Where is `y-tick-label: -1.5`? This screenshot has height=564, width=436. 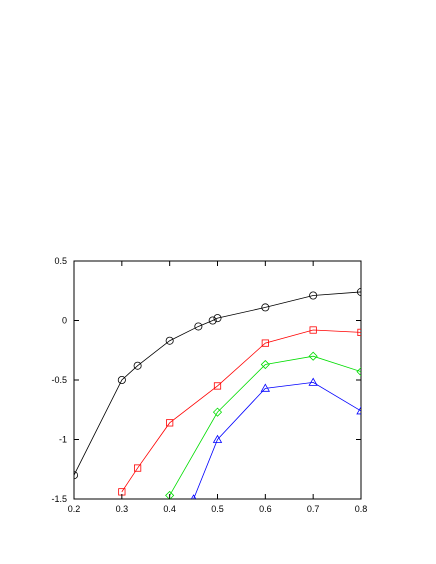 y-tick-label: -1.5 is located at coordinates (59, 499).